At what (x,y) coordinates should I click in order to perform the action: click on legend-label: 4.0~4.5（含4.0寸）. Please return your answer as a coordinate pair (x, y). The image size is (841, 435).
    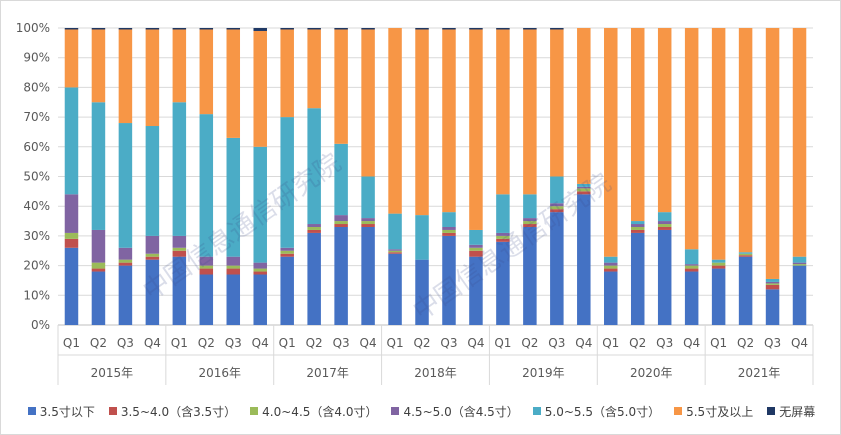
    Looking at the image, I should click on (320, 411).